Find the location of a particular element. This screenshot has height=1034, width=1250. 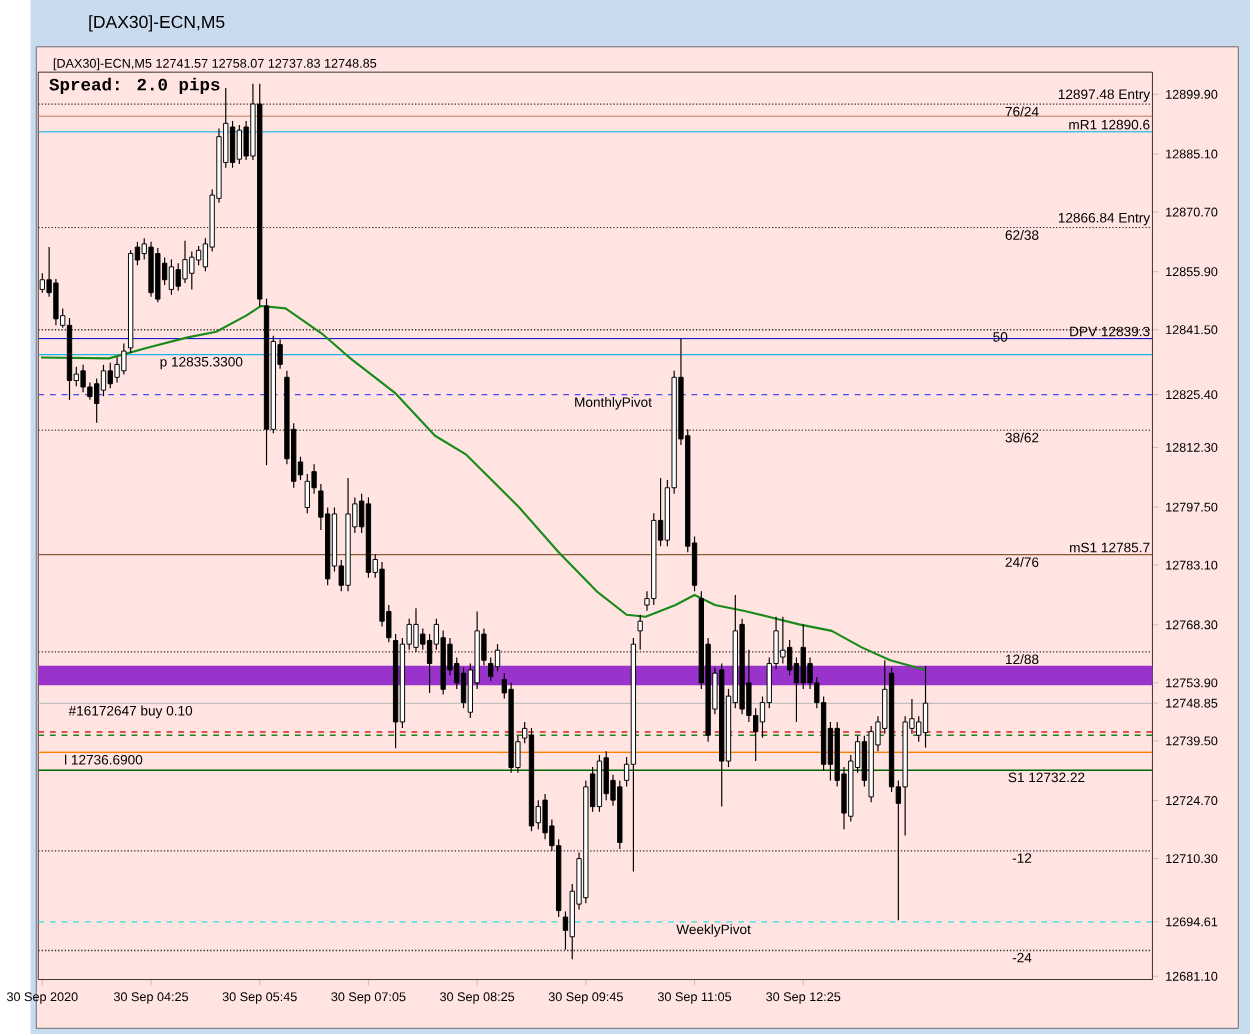

chart-title: [DAX30]-ECN,M5 is located at coordinates (157, 23).